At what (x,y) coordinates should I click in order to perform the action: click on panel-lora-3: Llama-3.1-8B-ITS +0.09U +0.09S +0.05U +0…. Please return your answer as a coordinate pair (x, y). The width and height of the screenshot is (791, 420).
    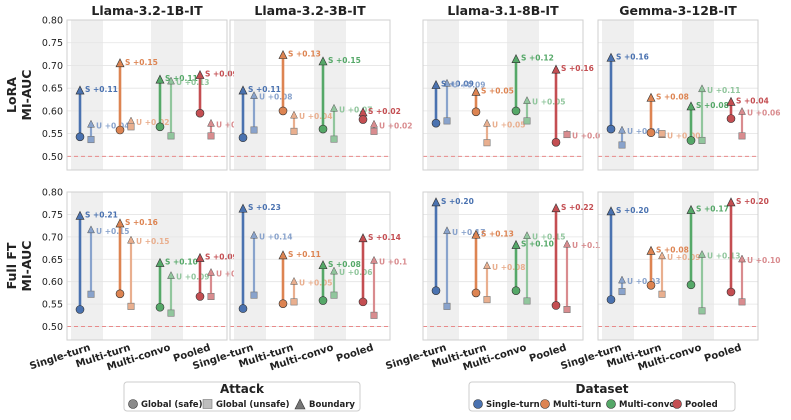
    Looking at the image, I should click on (511, 87).